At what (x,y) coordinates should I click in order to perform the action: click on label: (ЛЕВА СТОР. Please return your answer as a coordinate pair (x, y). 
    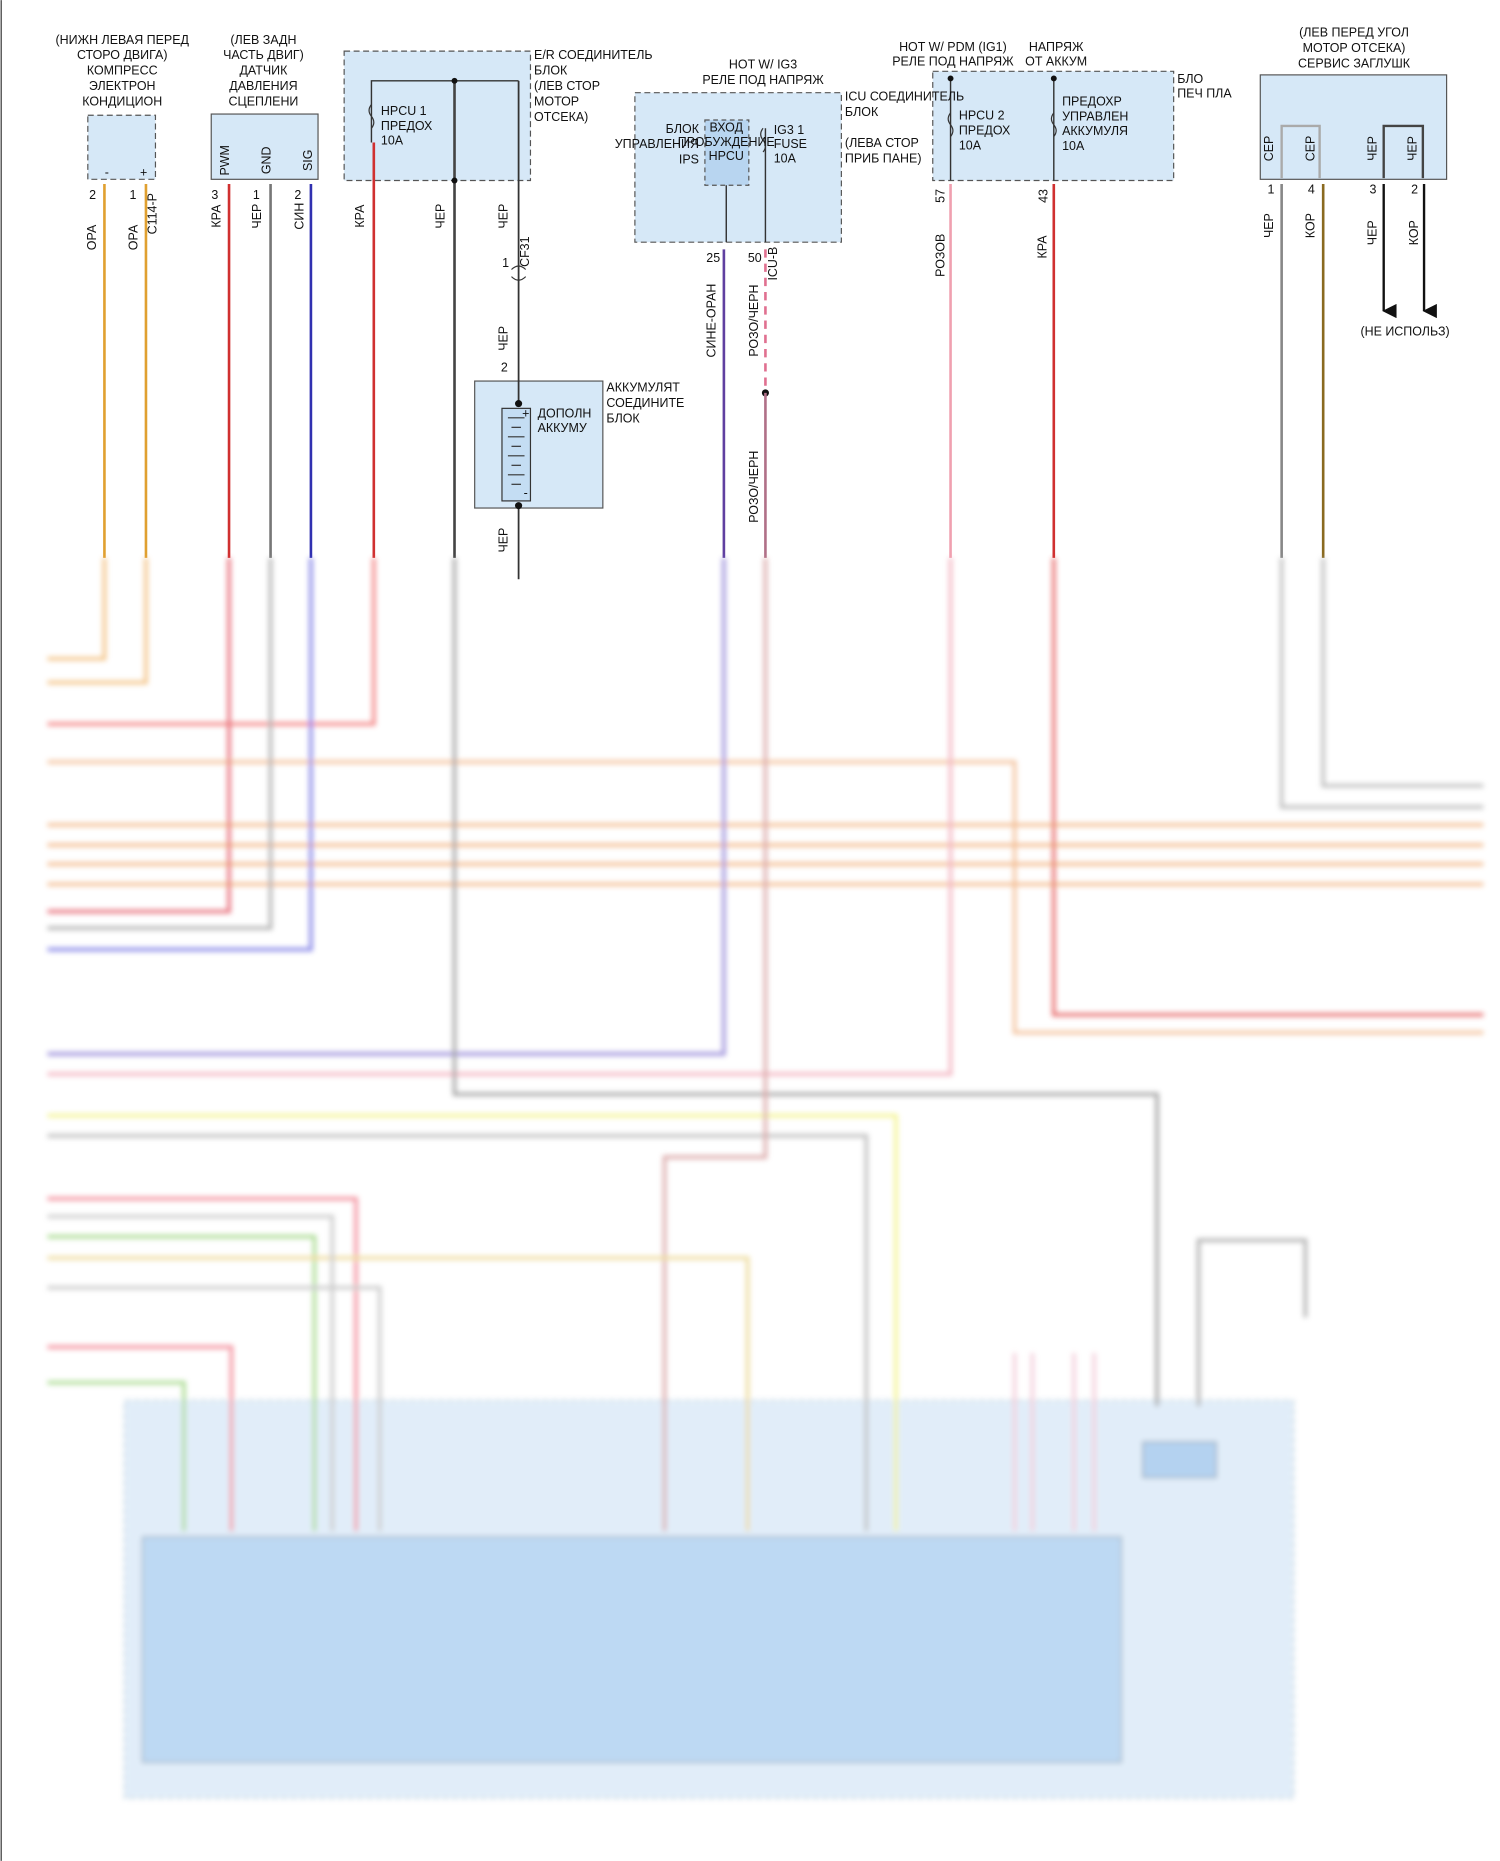
    Looking at the image, I should click on (882, 143).